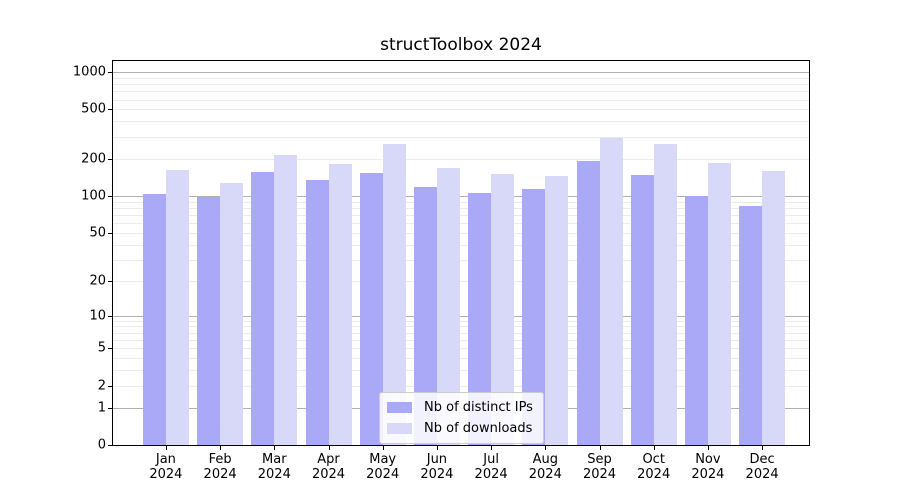 Image resolution: width=900 pixels, height=500 pixels. What do you see at coordinates (394, 294) in the screenshot?
I see `bar-downloads-may` at bounding box center [394, 294].